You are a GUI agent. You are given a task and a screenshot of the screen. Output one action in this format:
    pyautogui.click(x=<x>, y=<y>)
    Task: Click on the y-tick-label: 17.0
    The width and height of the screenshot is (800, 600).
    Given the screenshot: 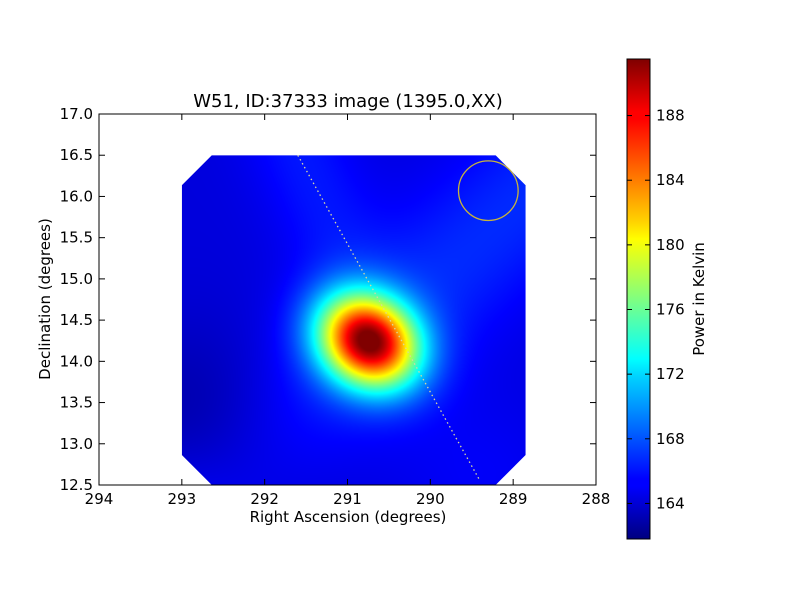 What is the action you would take?
    pyautogui.click(x=76, y=114)
    